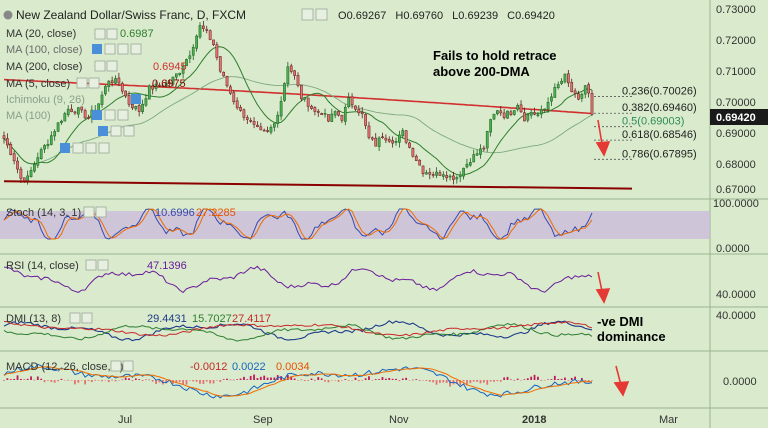 The width and height of the screenshot is (768, 428). What do you see at coordinates (136, 99) in the screenshot?
I see `ichimoku-eye-icon` at bounding box center [136, 99].